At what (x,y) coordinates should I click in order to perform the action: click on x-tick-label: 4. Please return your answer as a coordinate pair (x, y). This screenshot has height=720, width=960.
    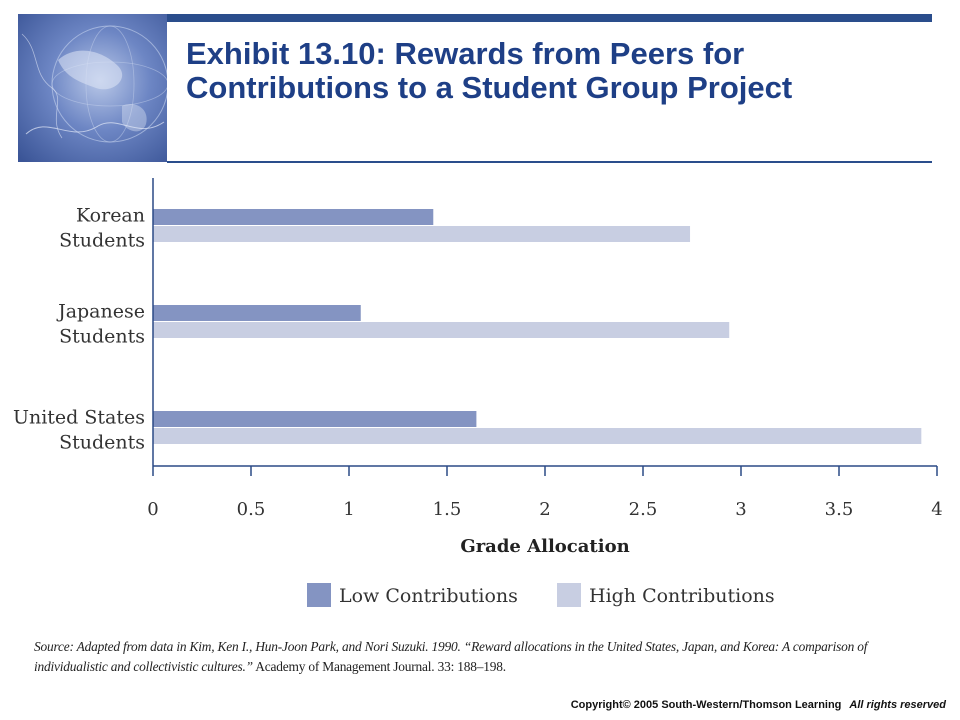
    Looking at the image, I should click on (936, 509).